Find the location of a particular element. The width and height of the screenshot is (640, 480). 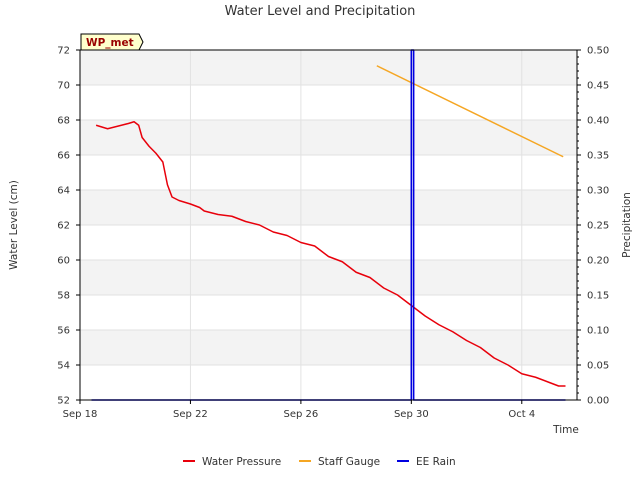

y-tick-label: 70 is located at coordinates (63, 86).